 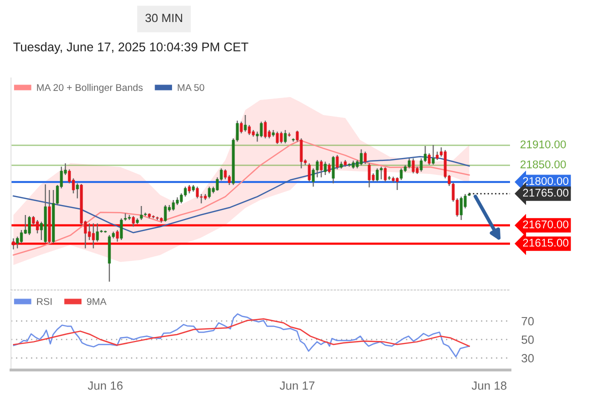 What do you see at coordinates (545, 181) in the screenshot?
I see `ref-line-label: 21800.00` at bounding box center [545, 181].